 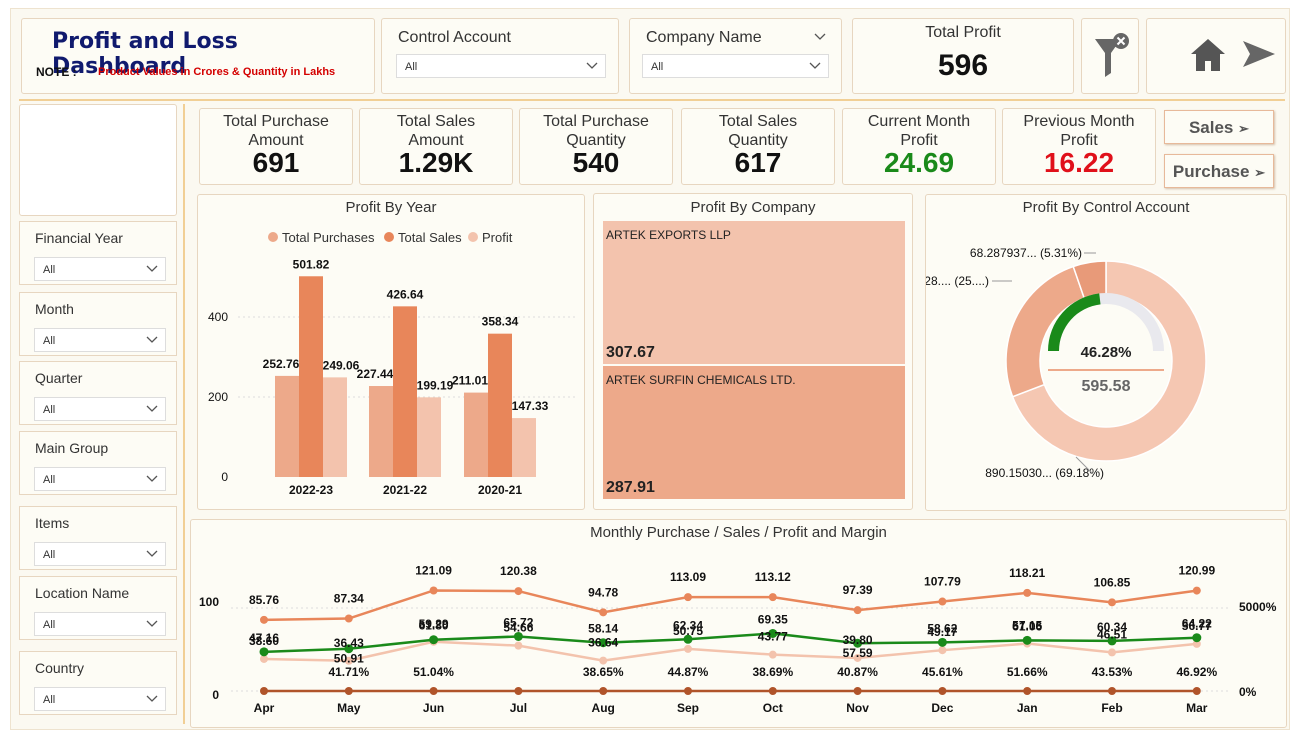 What do you see at coordinates (98, 253) in the screenshot?
I see `sidebar-slicer-financial-year: Financial Year All` at bounding box center [98, 253].